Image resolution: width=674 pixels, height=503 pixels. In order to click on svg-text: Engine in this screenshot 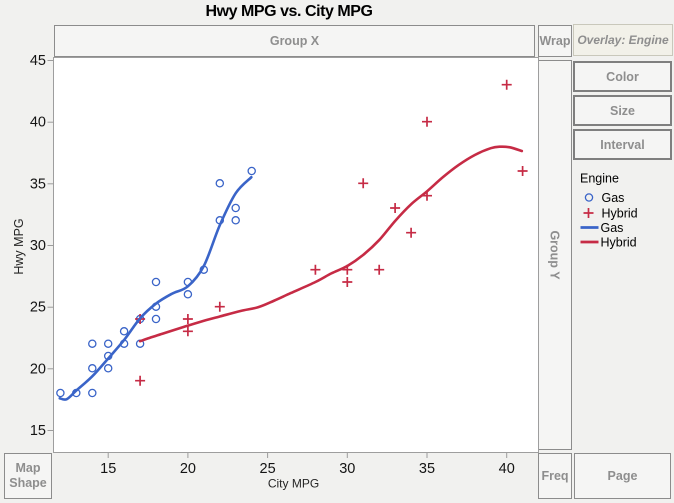, I will do `click(599, 179)`.